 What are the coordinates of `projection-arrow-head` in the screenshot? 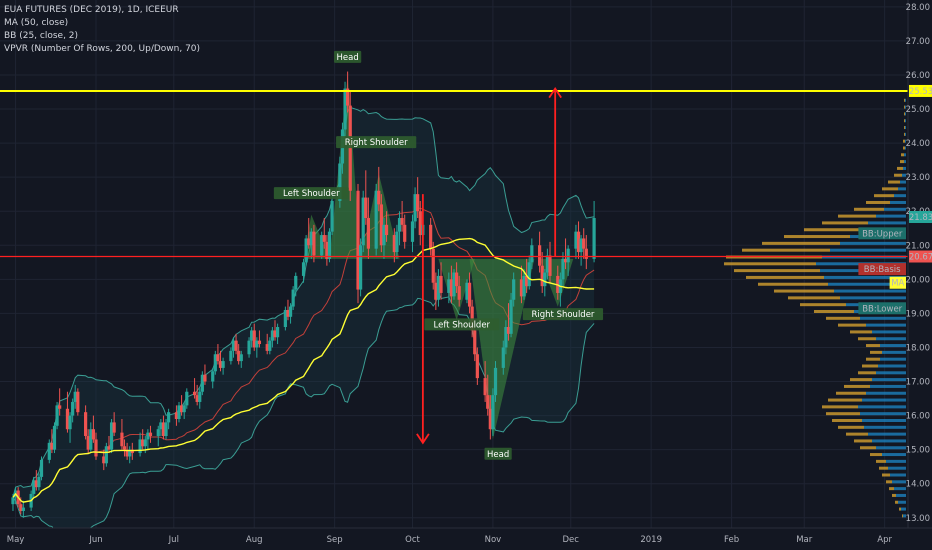 It's located at (423, 439).